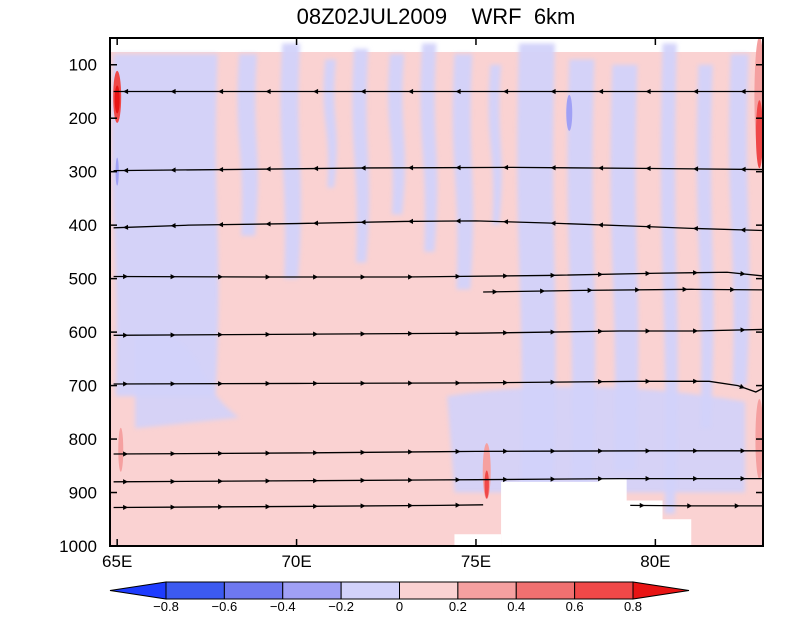 The width and height of the screenshot is (800, 618). What do you see at coordinates (83, 493) in the screenshot?
I see `y-tick-label: 900` at bounding box center [83, 493].